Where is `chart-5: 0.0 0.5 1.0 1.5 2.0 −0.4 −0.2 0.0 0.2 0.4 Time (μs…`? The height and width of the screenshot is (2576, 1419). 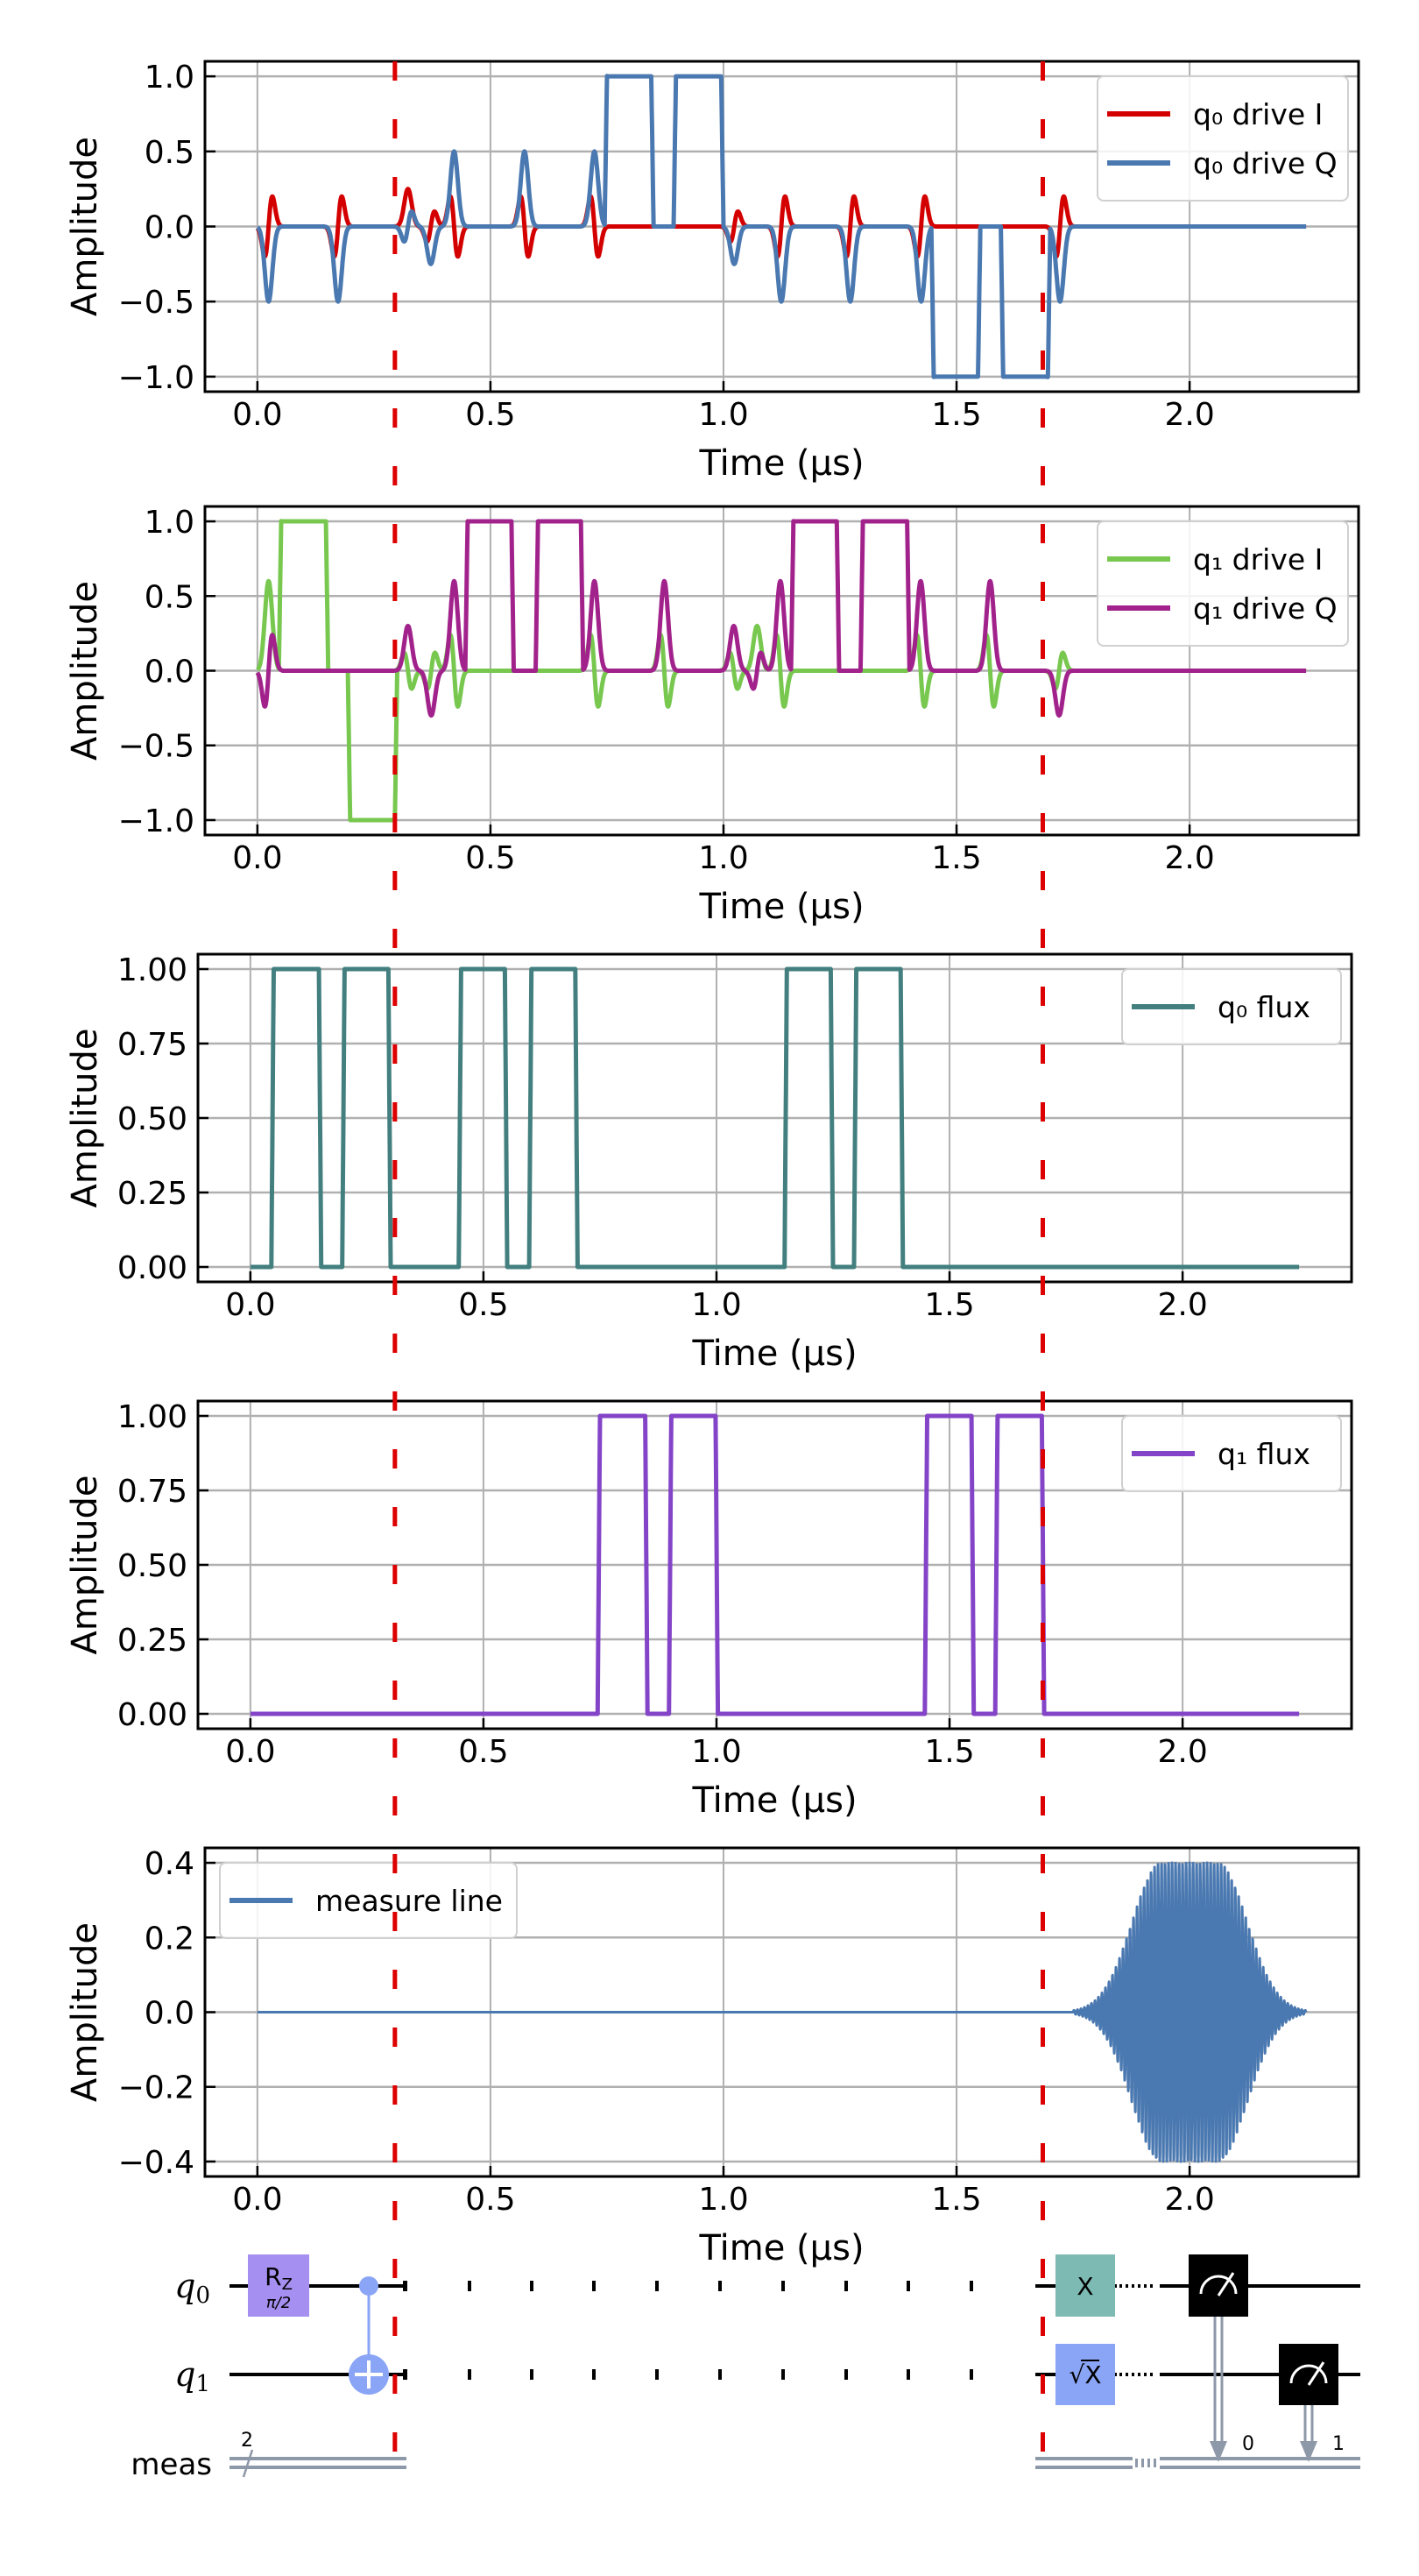
chart-5: 0.0 0.5 1.0 1.5 2.0 −0.4 −0.2 0.0 0.2 0.4 Time (μs… is located at coordinates (712, 2057).